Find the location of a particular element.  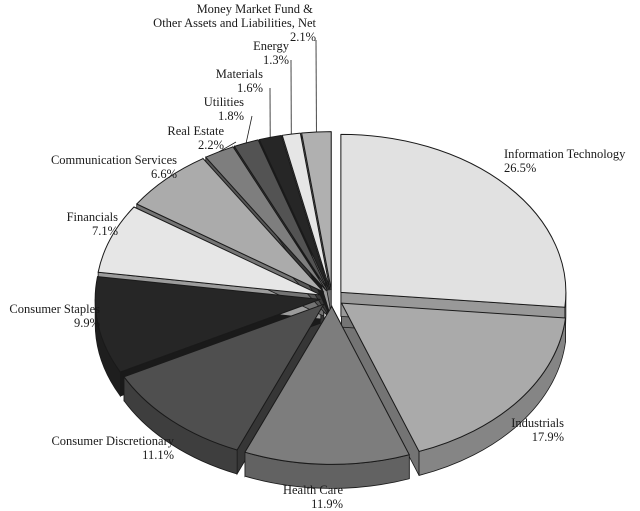

label-consumer-discretionary: Consumer Discretionary is located at coordinates (112, 441).